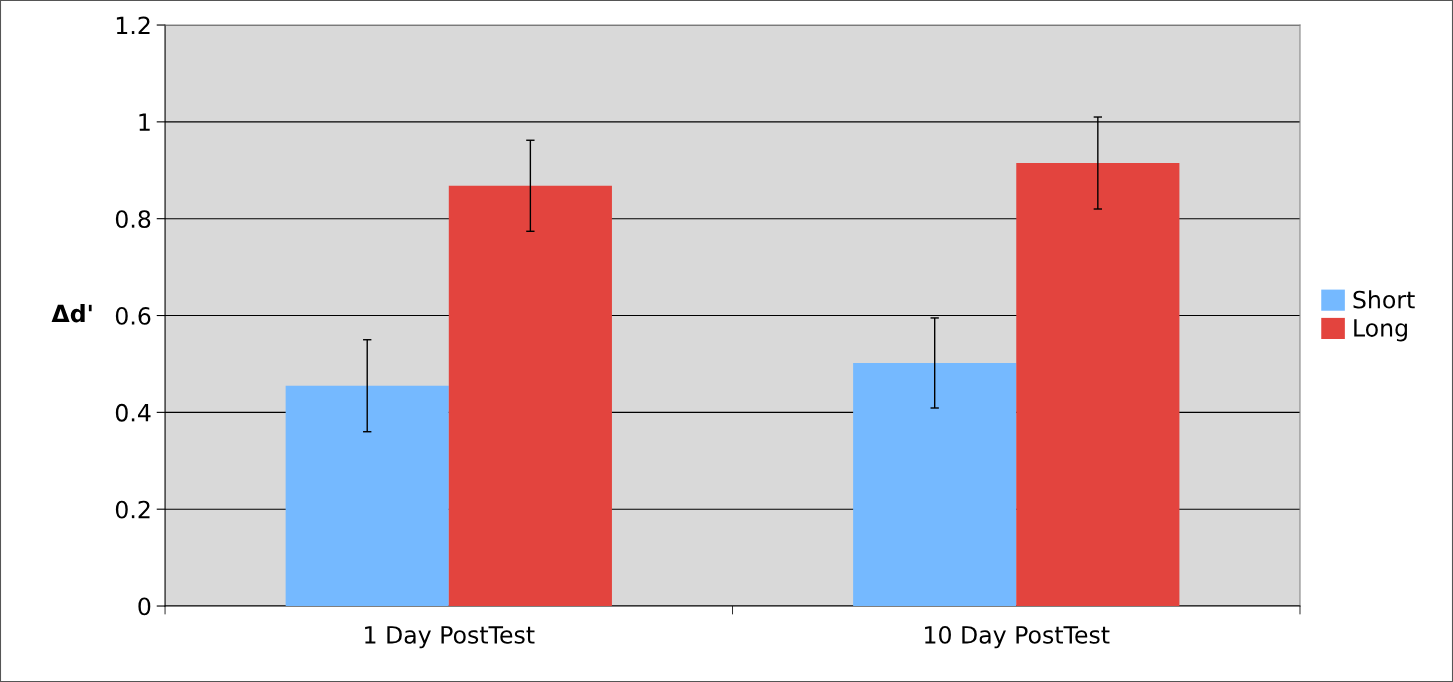 The width and height of the screenshot is (1453, 682). What do you see at coordinates (450, 637) in the screenshot?
I see `x-tick-label: 1 Day PostTest` at bounding box center [450, 637].